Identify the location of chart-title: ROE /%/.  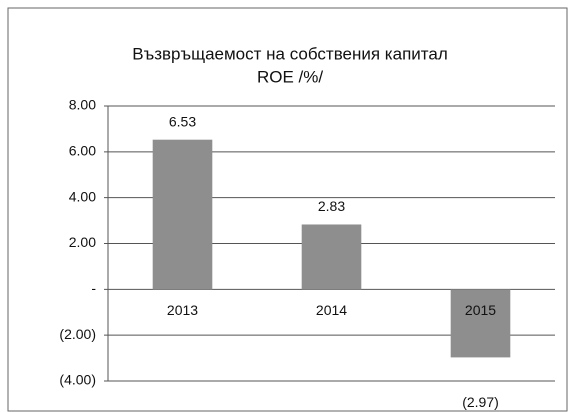
(290, 76).